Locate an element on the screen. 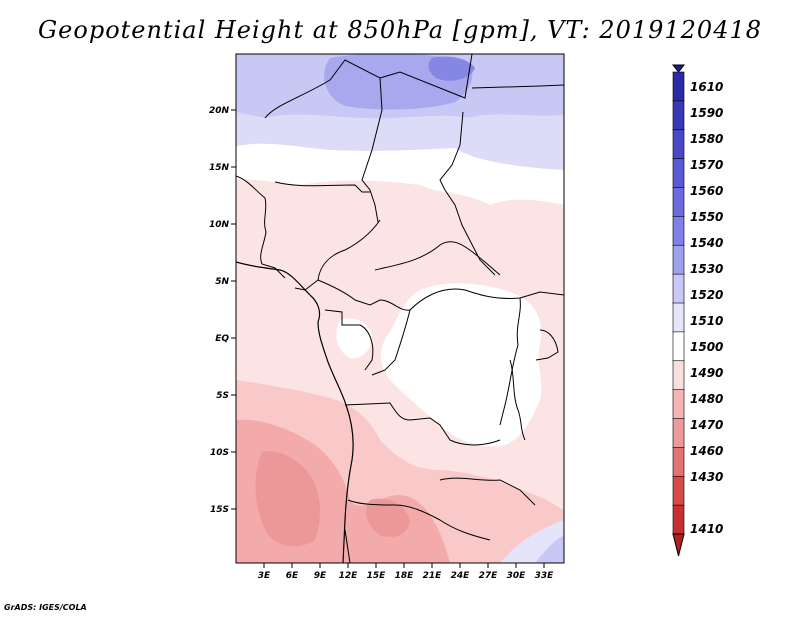 This screenshot has height=618, width=800. lat-label-20n: 20N is located at coordinates (219, 111).